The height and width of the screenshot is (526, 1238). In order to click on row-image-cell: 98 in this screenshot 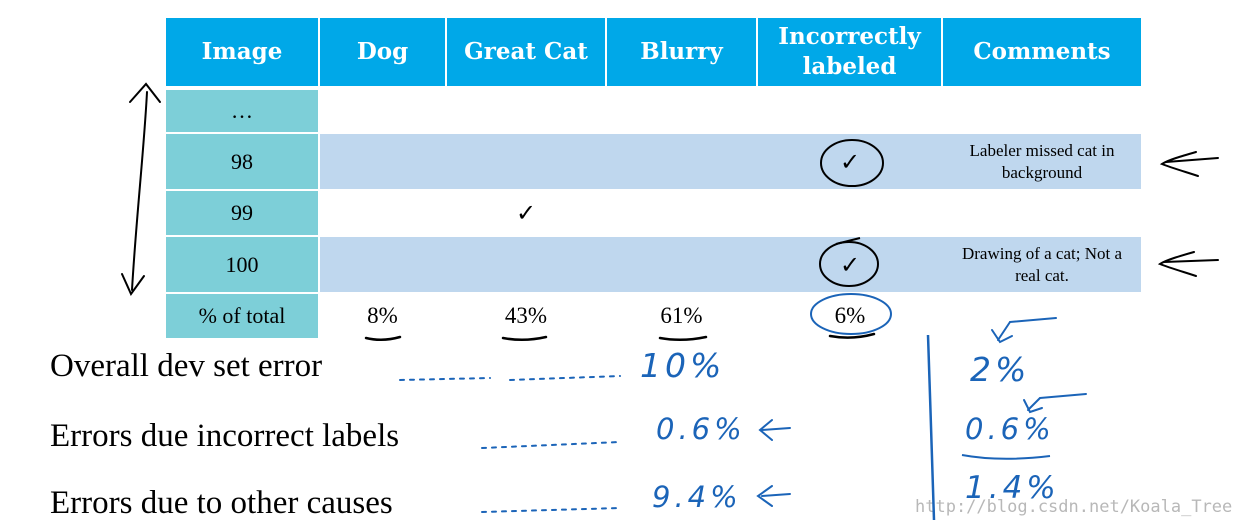, I will do `click(242, 161)`.